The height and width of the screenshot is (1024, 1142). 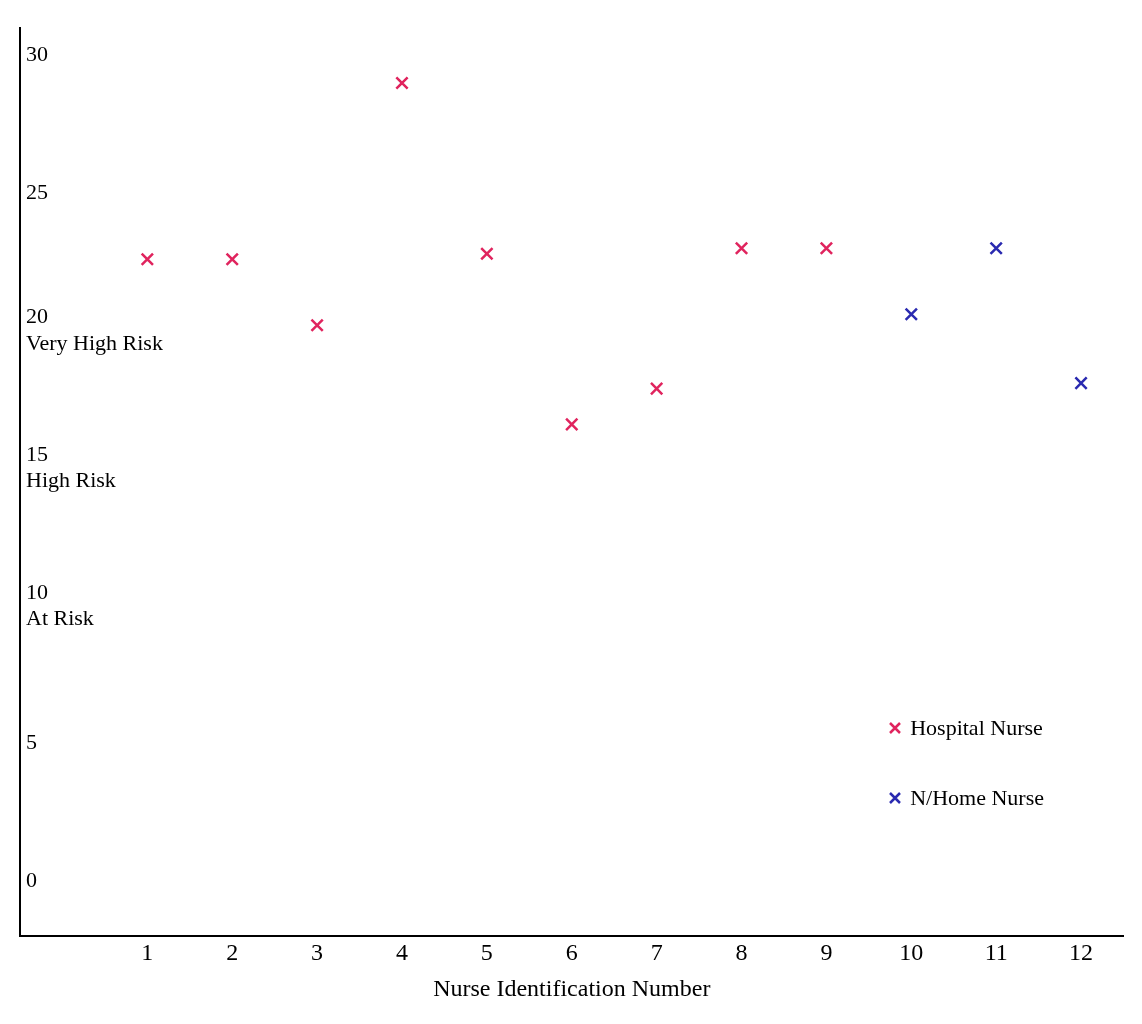 I want to click on y-tick-label: 30, so click(x=37, y=54).